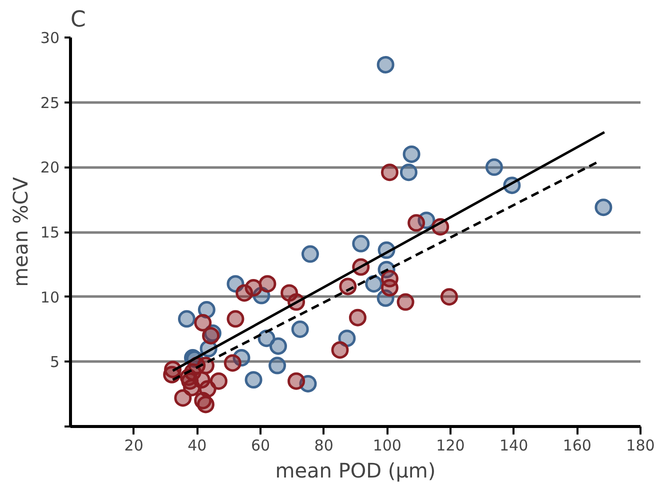  Describe the element at coordinates (514, 445) in the screenshot. I see `x-tick-label: 140` at that location.